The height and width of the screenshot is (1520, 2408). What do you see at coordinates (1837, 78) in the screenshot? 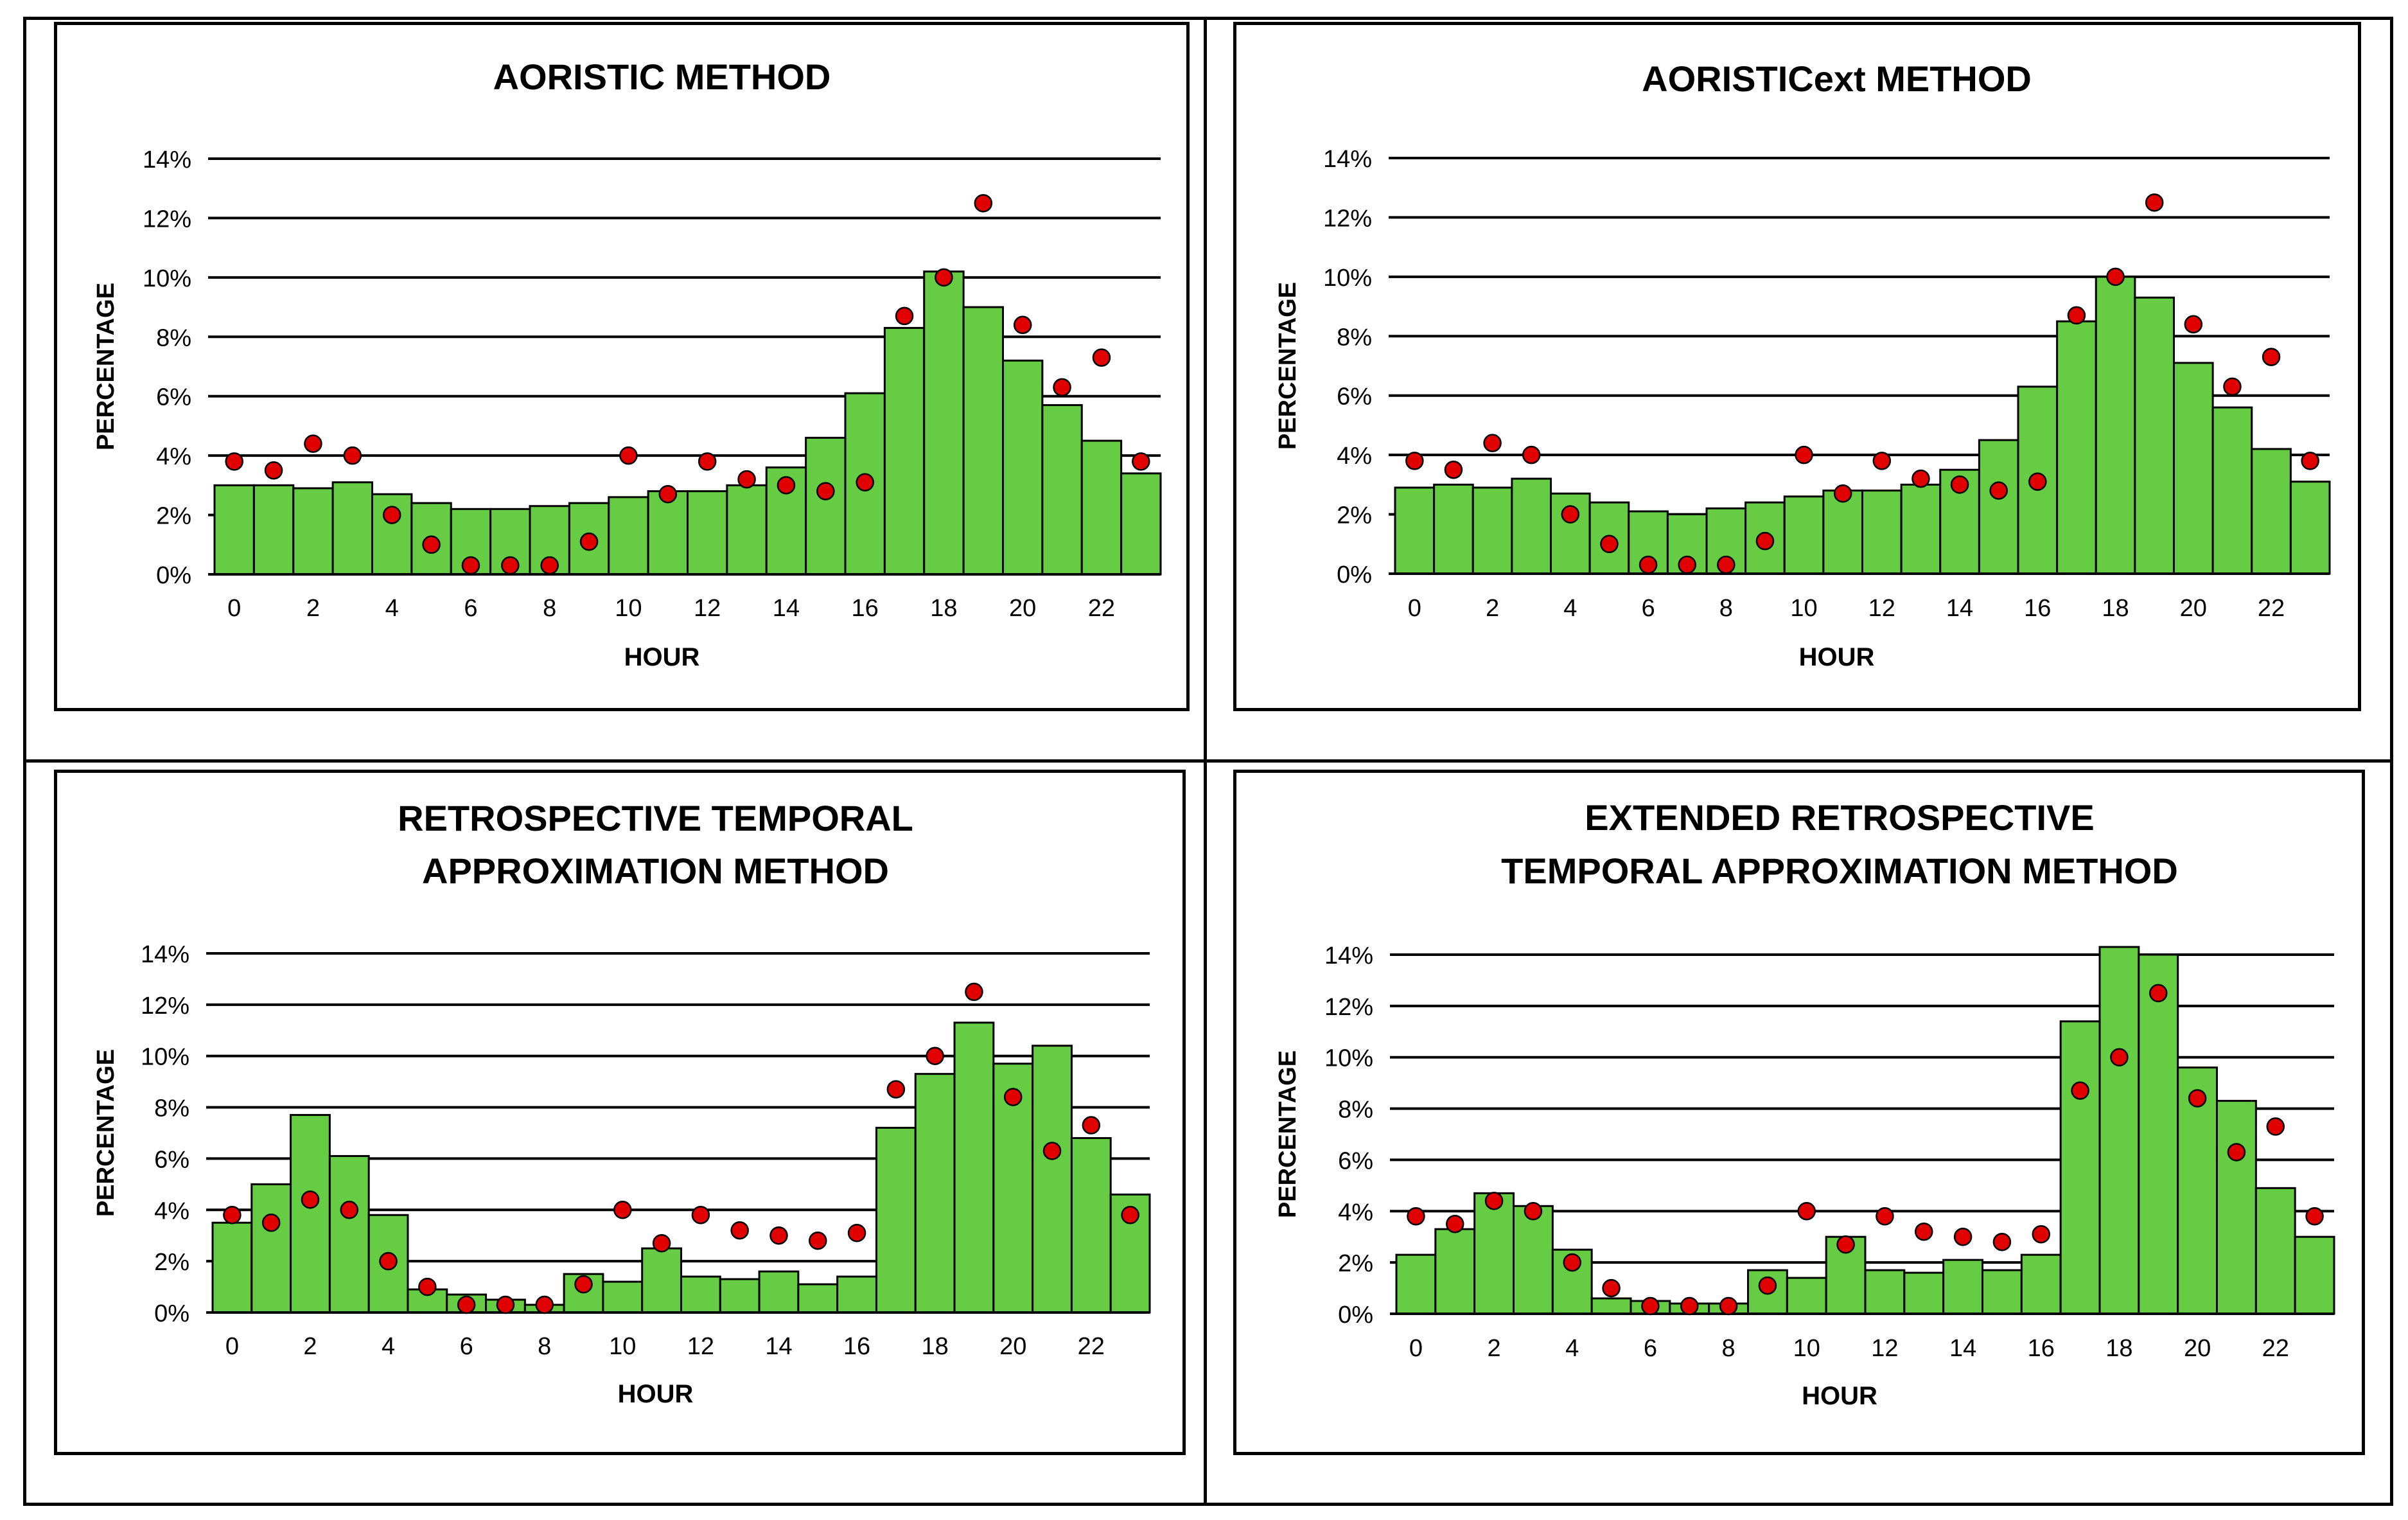
I see `chart-title: AORISTICext METHOD` at bounding box center [1837, 78].